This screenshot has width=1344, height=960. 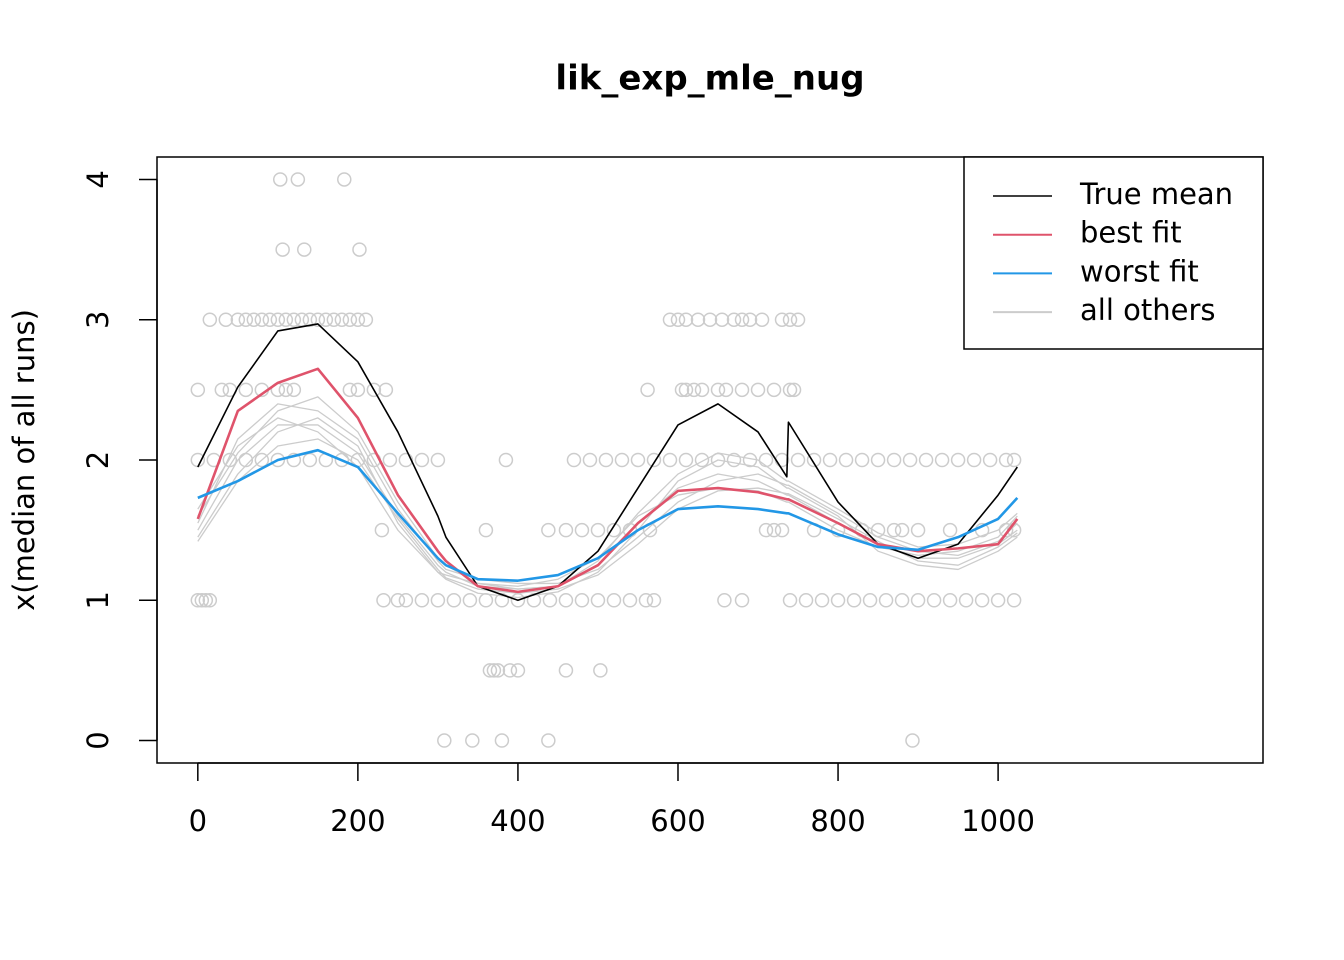 What do you see at coordinates (517, 821) in the screenshot?
I see `x-tick-label: 400` at bounding box center [517, 821].